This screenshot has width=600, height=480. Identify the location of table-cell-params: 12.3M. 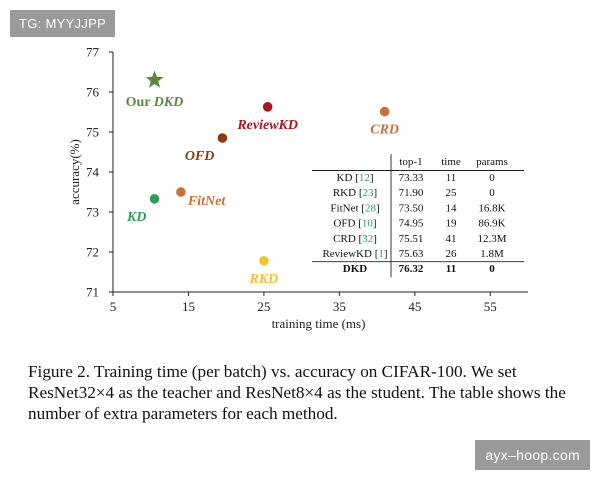
(491, 239).